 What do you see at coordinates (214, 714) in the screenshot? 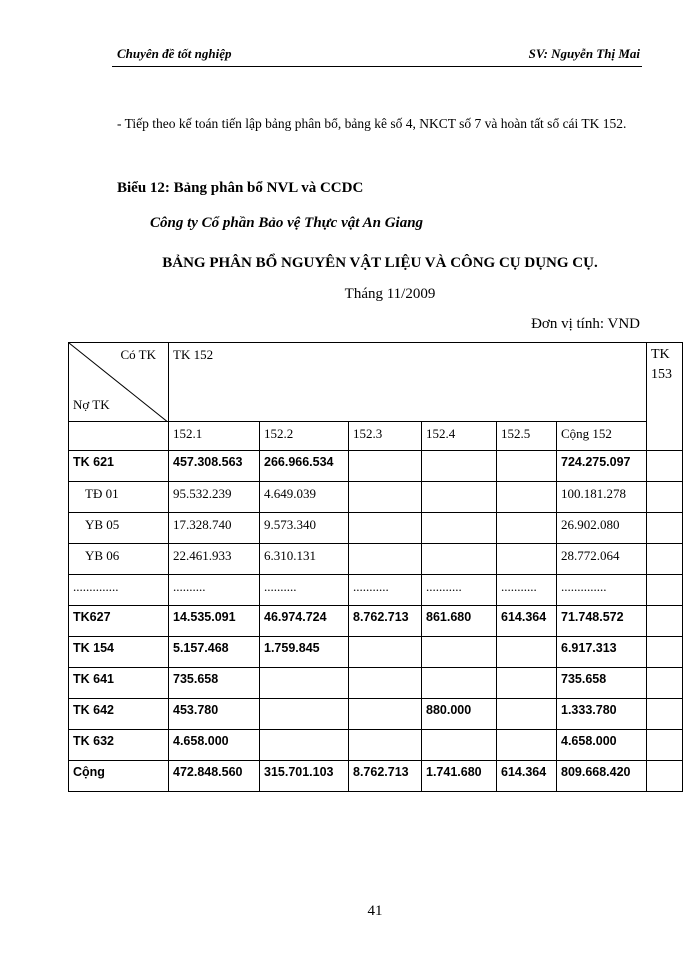
I see `cell: 453.780` at bounding box center [214, 714].